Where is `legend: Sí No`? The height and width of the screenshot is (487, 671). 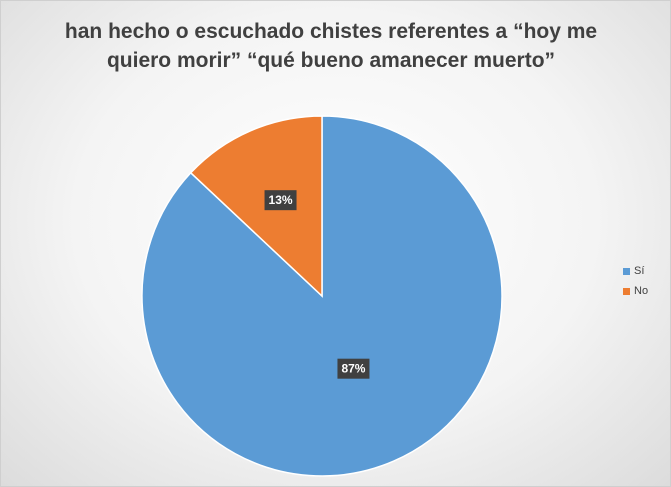
legend: Sí No is located at coordinates (635, 281).